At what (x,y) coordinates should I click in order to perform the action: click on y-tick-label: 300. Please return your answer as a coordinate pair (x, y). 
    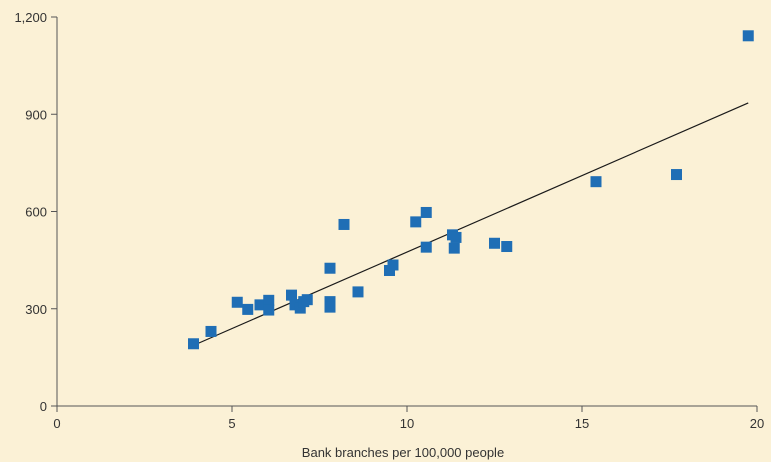
    Looking at the image, I should click on (36, 309).